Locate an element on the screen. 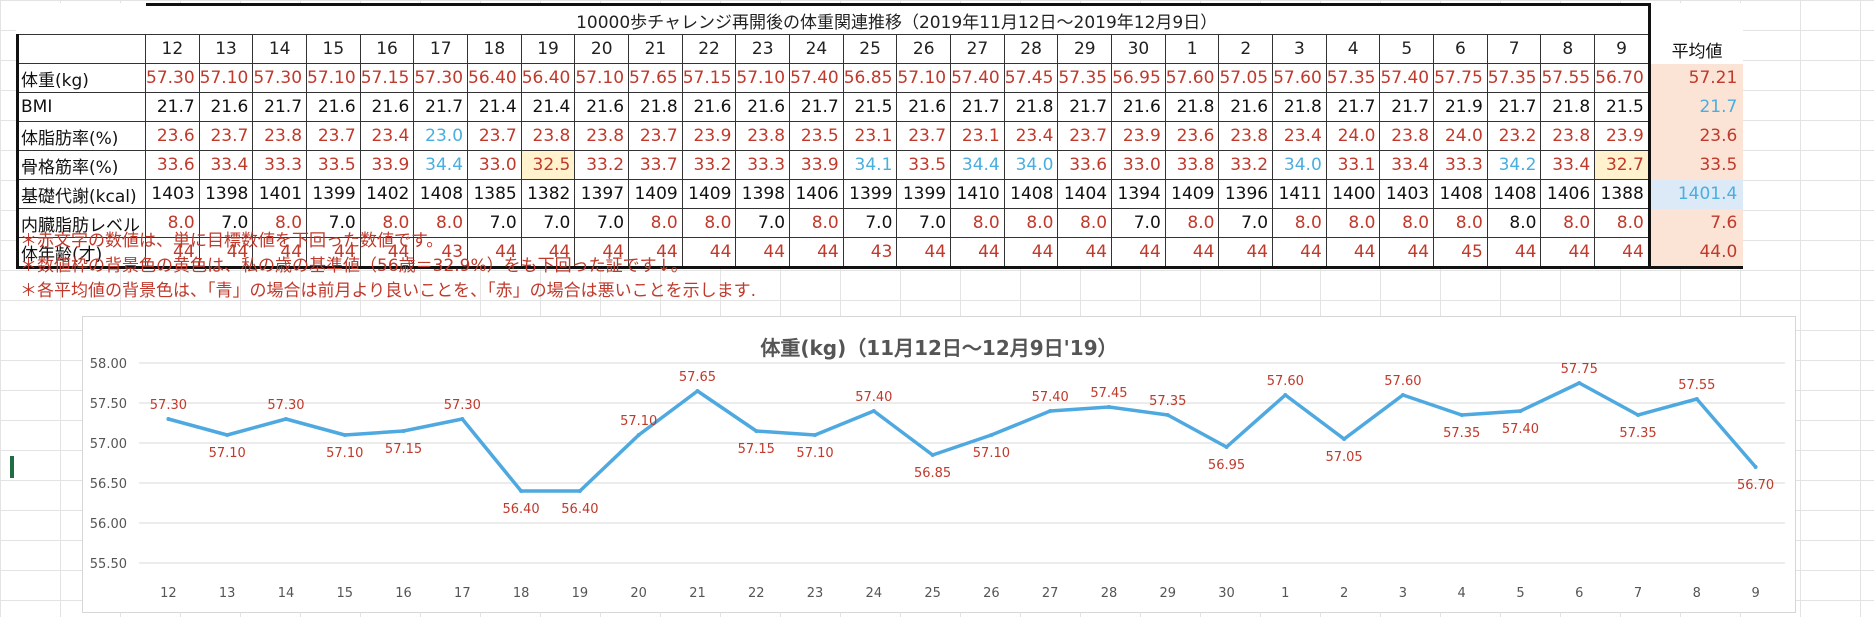 The height and width of the screenshot is (617, 1874). data-cell: 1403 is located at coordinates (172, 194).